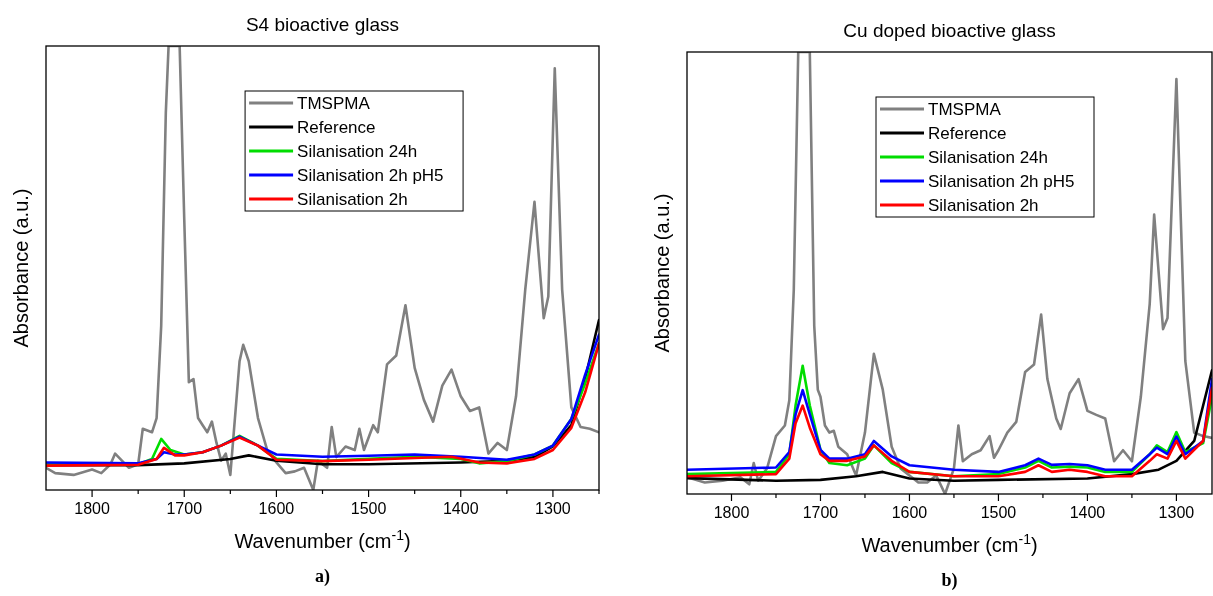  Describe the element at coordinates (949, 30) in the screenshot. I see `chart-title: Cu doped bioactive glass` at that location.